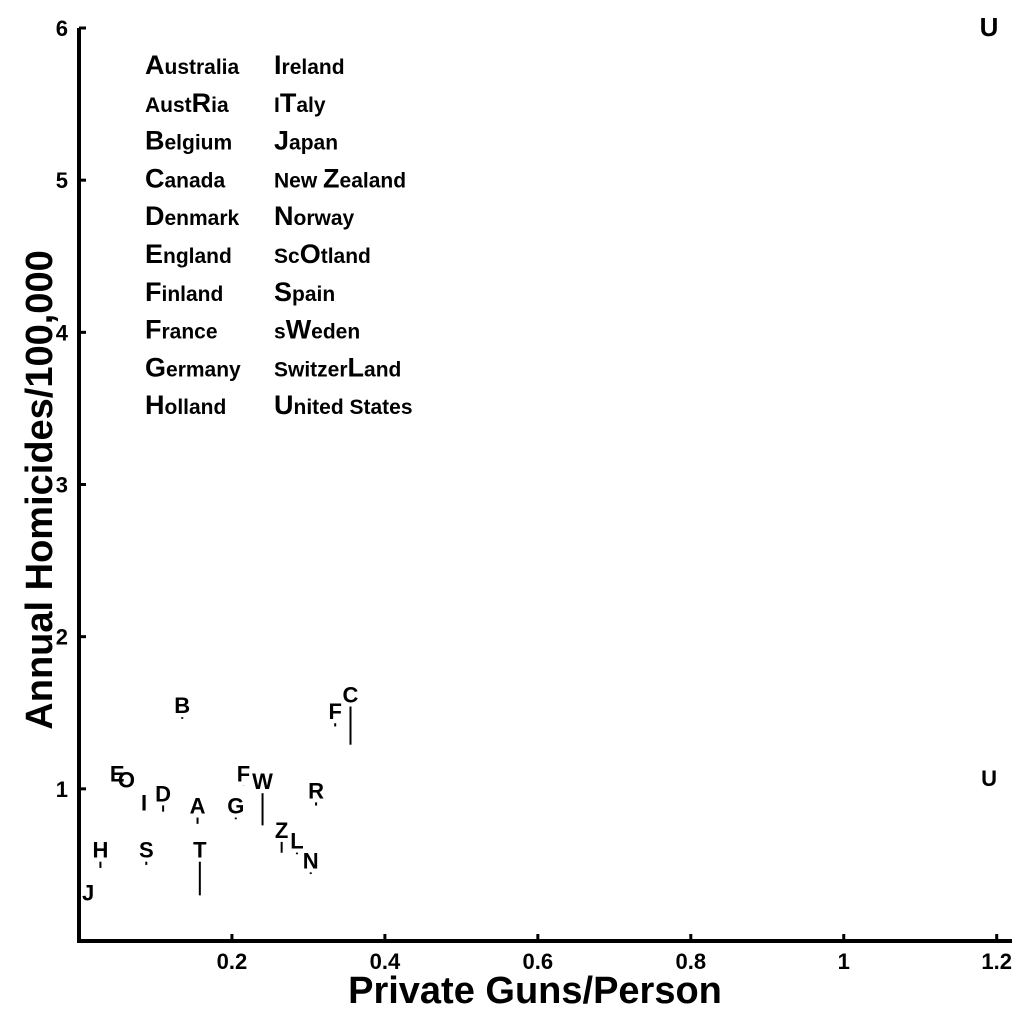 This screenshot has height=1019, width=1024. What do you see at coordinates (100, 850) in the screenshot?
I see `data-point-label-19: H` at bounding box center [100, 850].